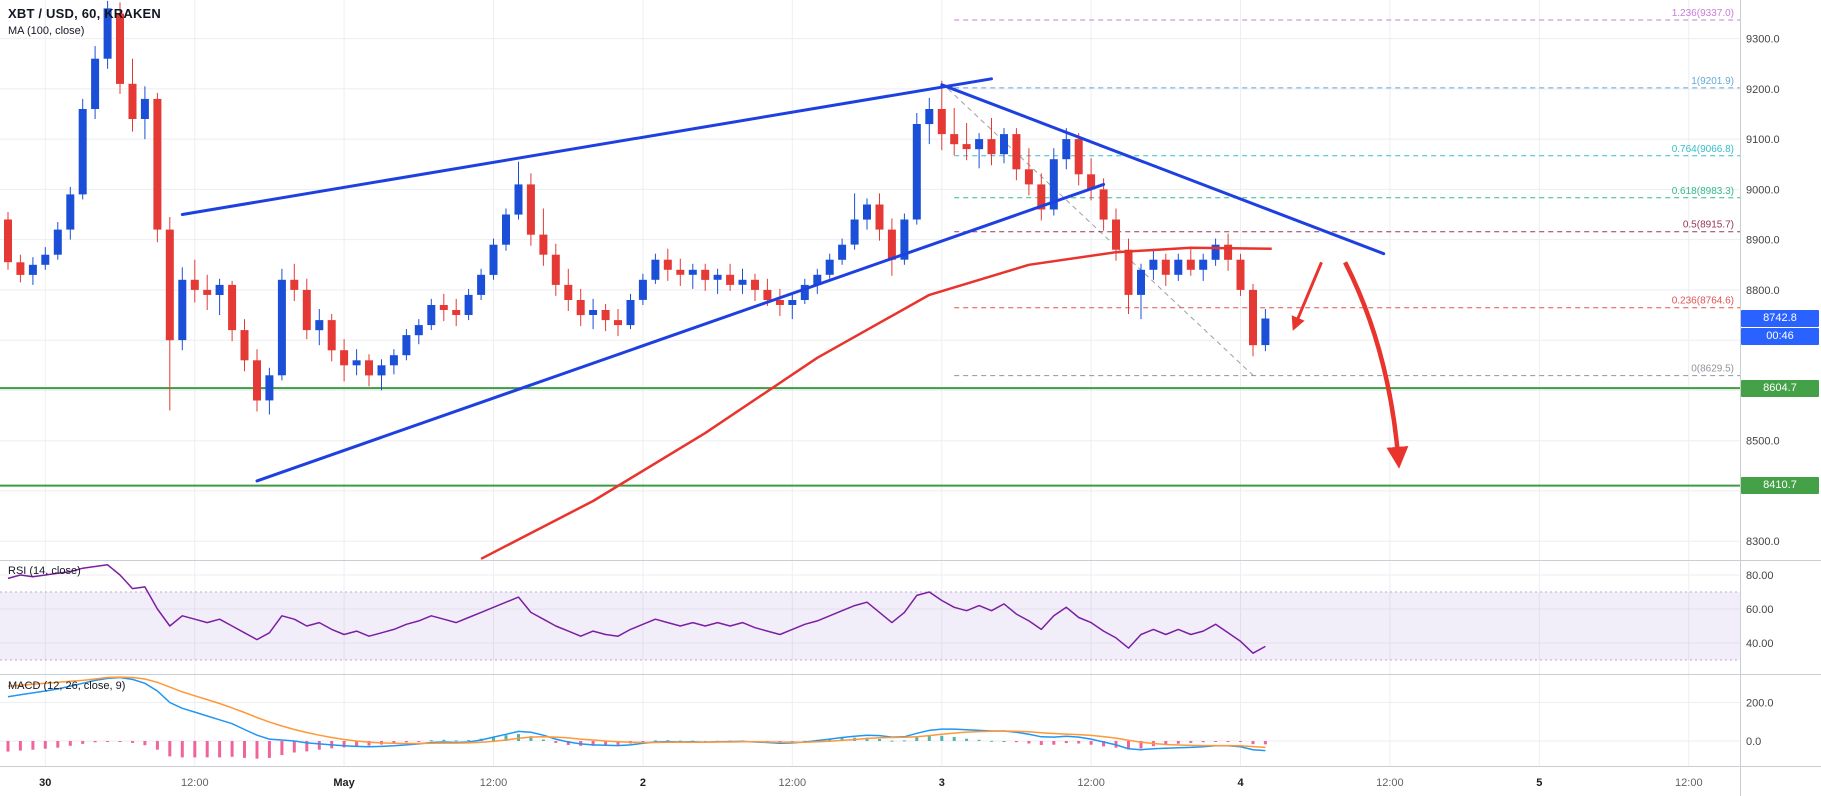 The height and width of the screenshot is (796, 1821). Describe the element at coordinates (1760, 704) in the screenshot. I see `svg-text: 200.0` at that location.